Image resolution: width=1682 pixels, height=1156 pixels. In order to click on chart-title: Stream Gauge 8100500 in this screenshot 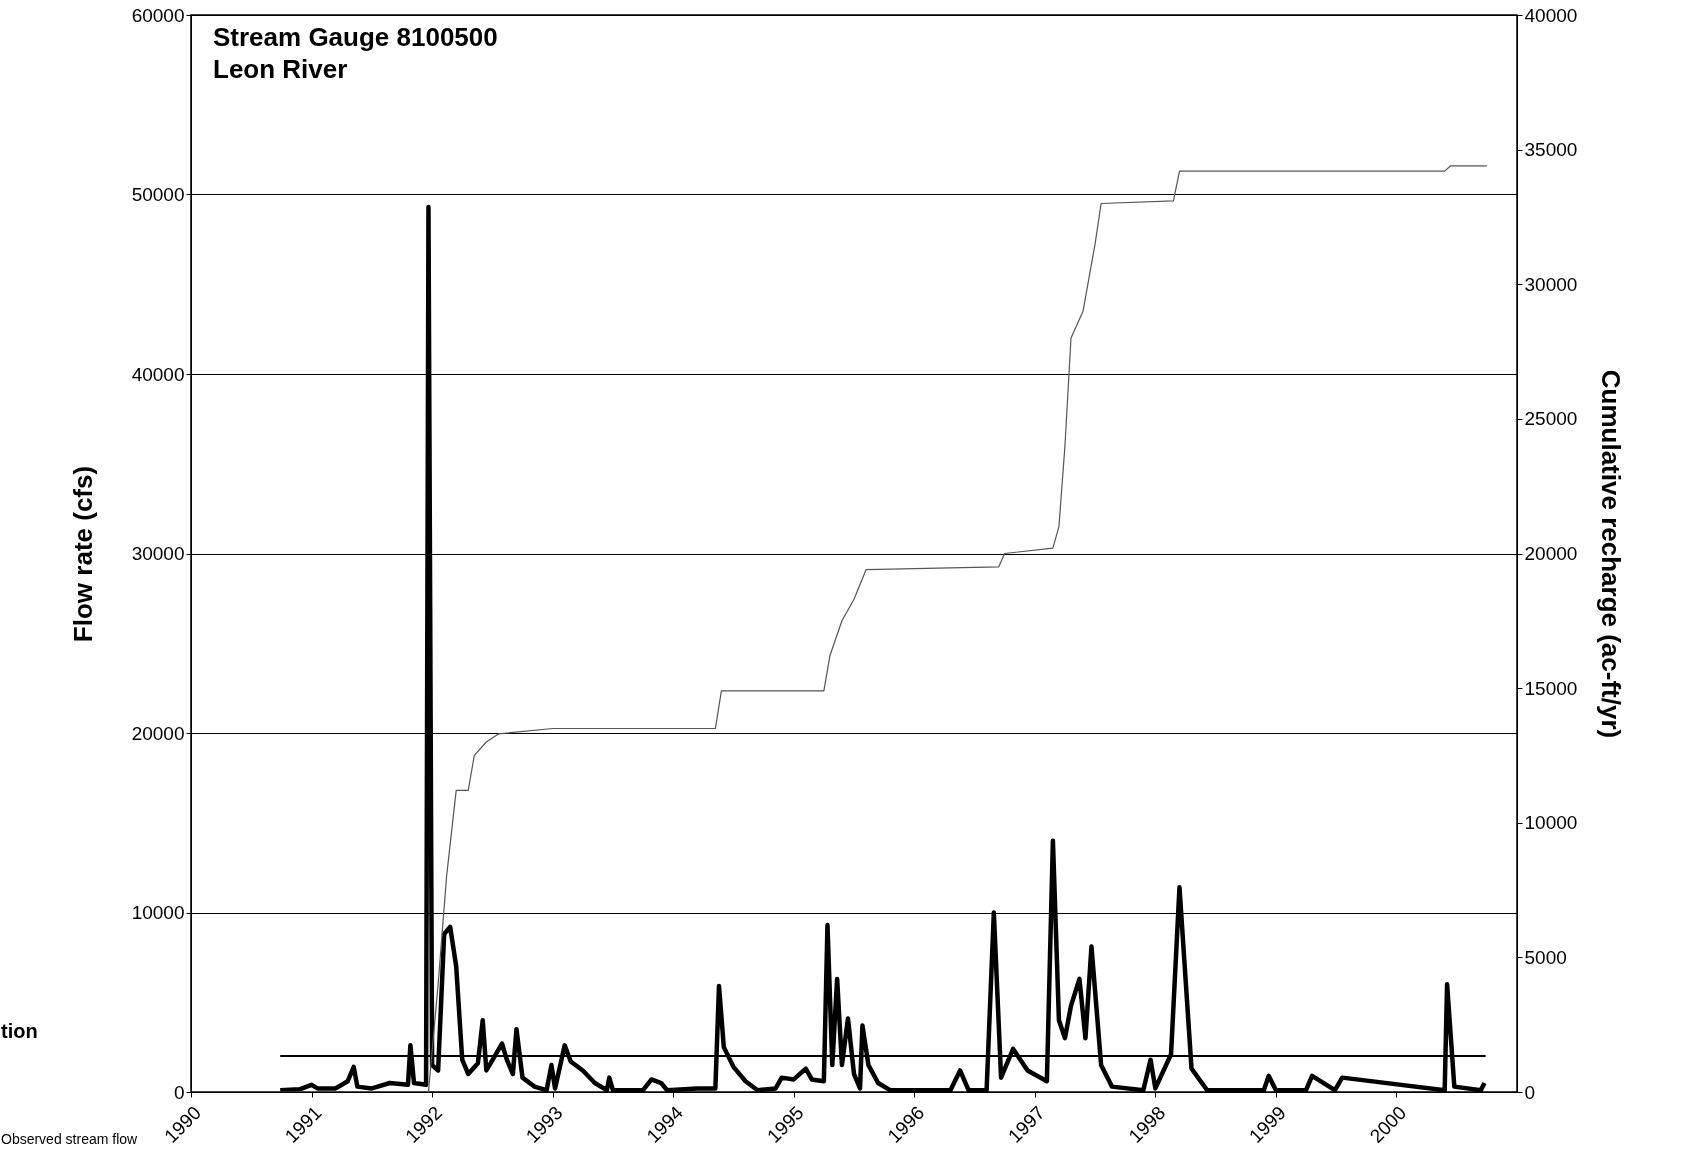, I will do `click(355, 37)`.